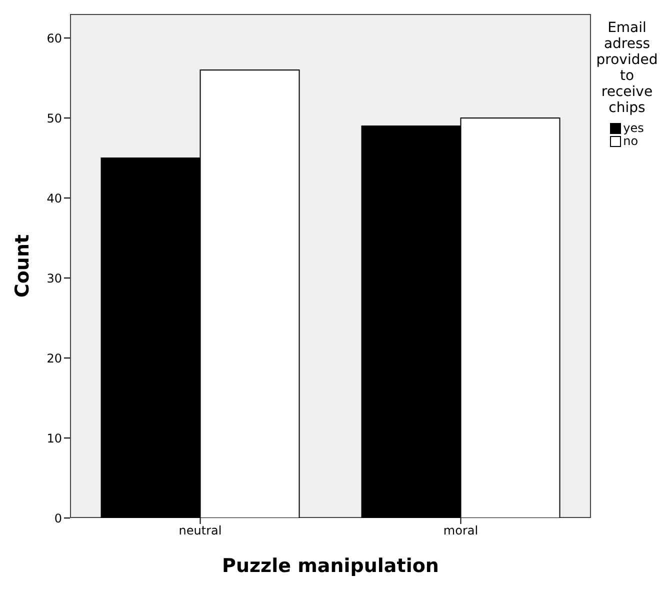  I want to click on x-tick-label: neutral, so click(200, 531).